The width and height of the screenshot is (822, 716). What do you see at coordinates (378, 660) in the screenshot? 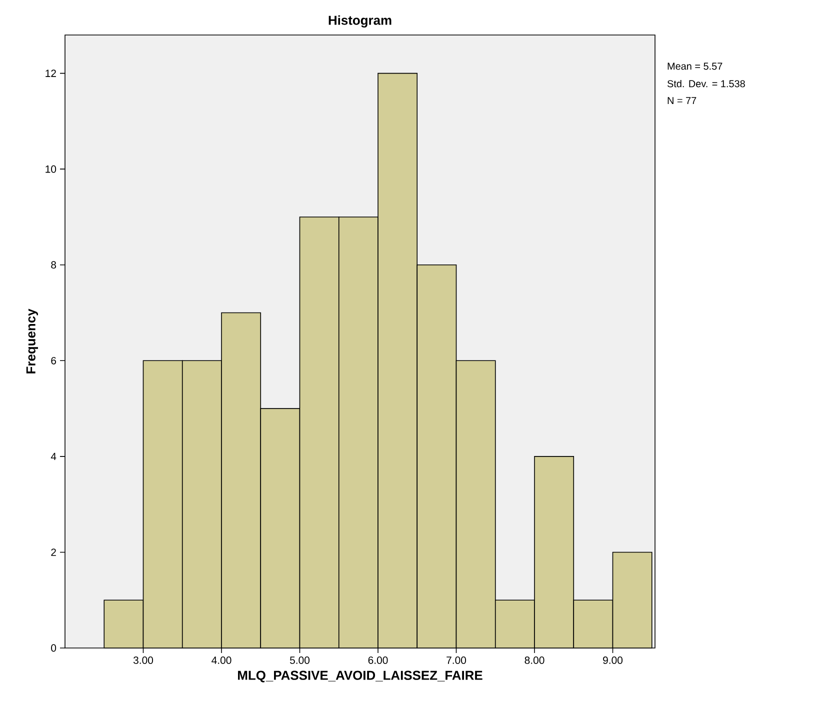
I see `x-tick-label: 6.00` at bounding box center [378, 660].